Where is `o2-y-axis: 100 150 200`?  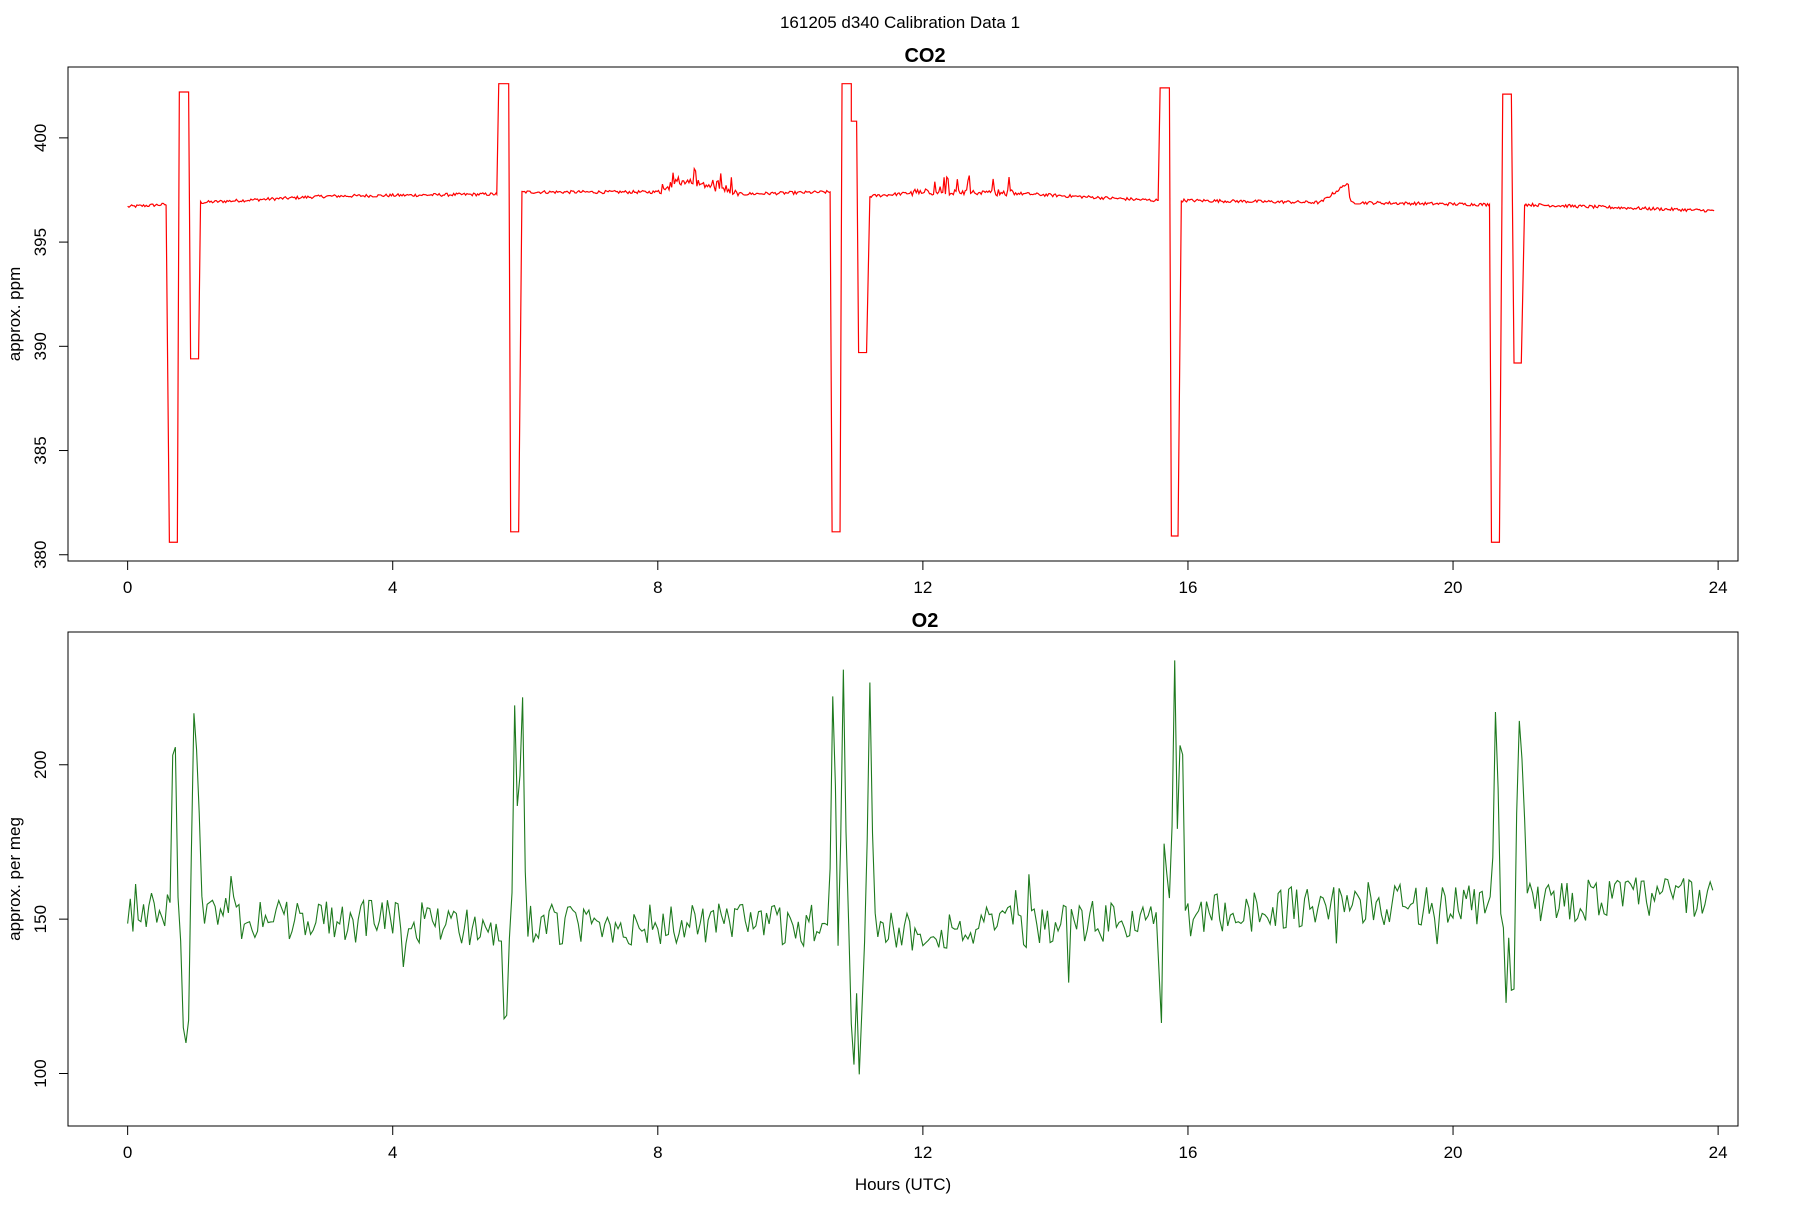
o2-y-axis: 100 150 200 is located at coordinates (50, 919).